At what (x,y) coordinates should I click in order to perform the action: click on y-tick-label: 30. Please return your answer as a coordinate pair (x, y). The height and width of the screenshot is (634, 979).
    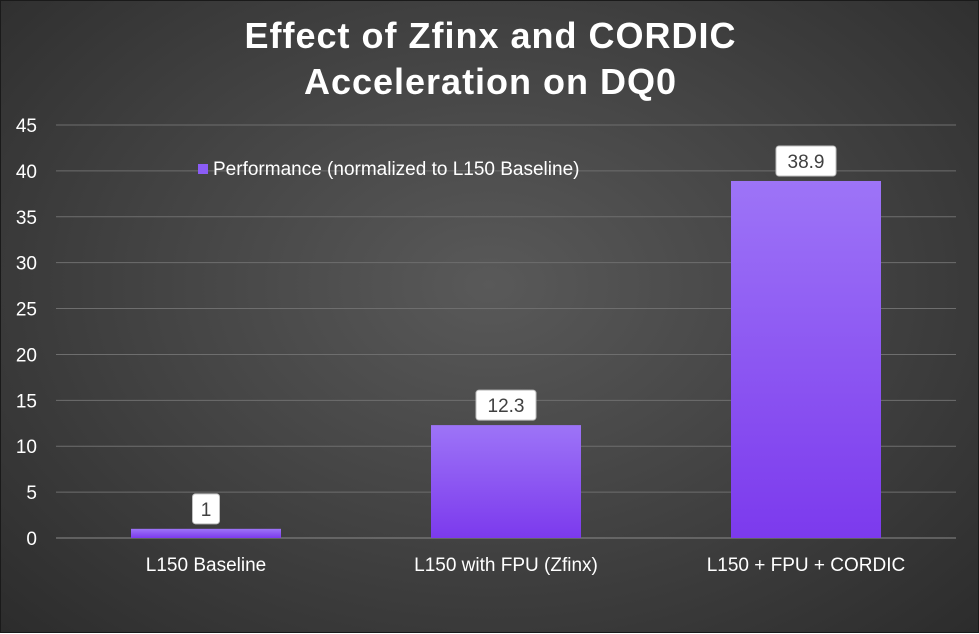
    Looking at the image, I should click on (26, 264).